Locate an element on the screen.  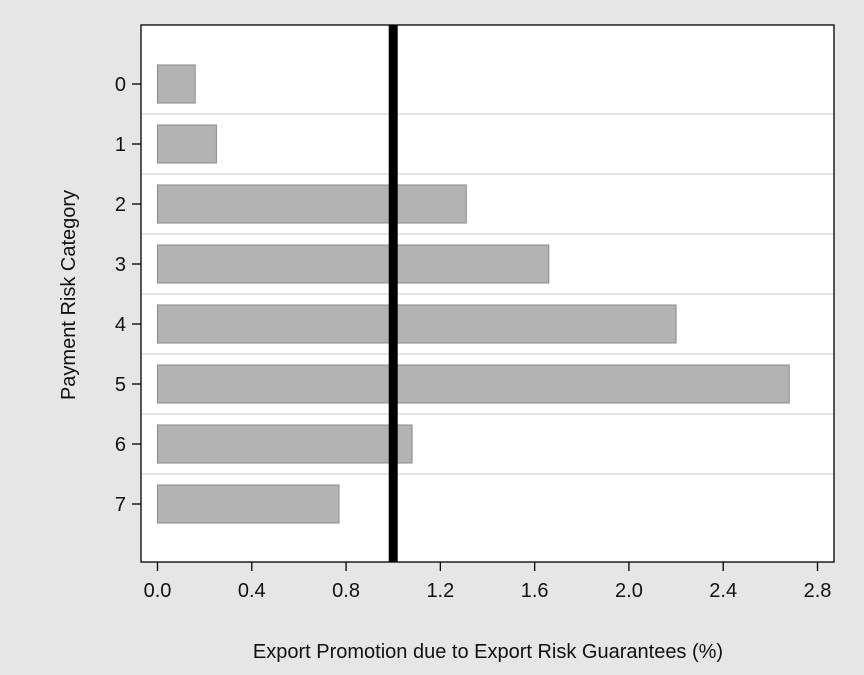
y-axis: 0 1 2 3 4 5 6 7 is located at coordinates (128, 295).